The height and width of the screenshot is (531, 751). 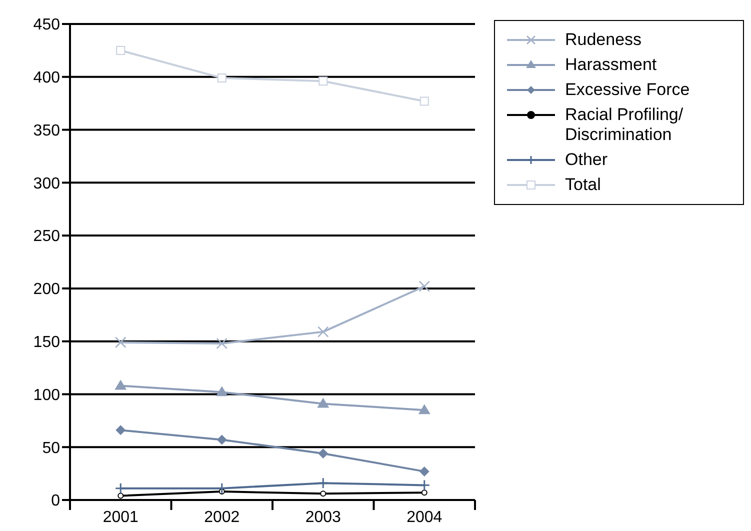 I want to click on legend-label: Total, so click(x=583, y=185).